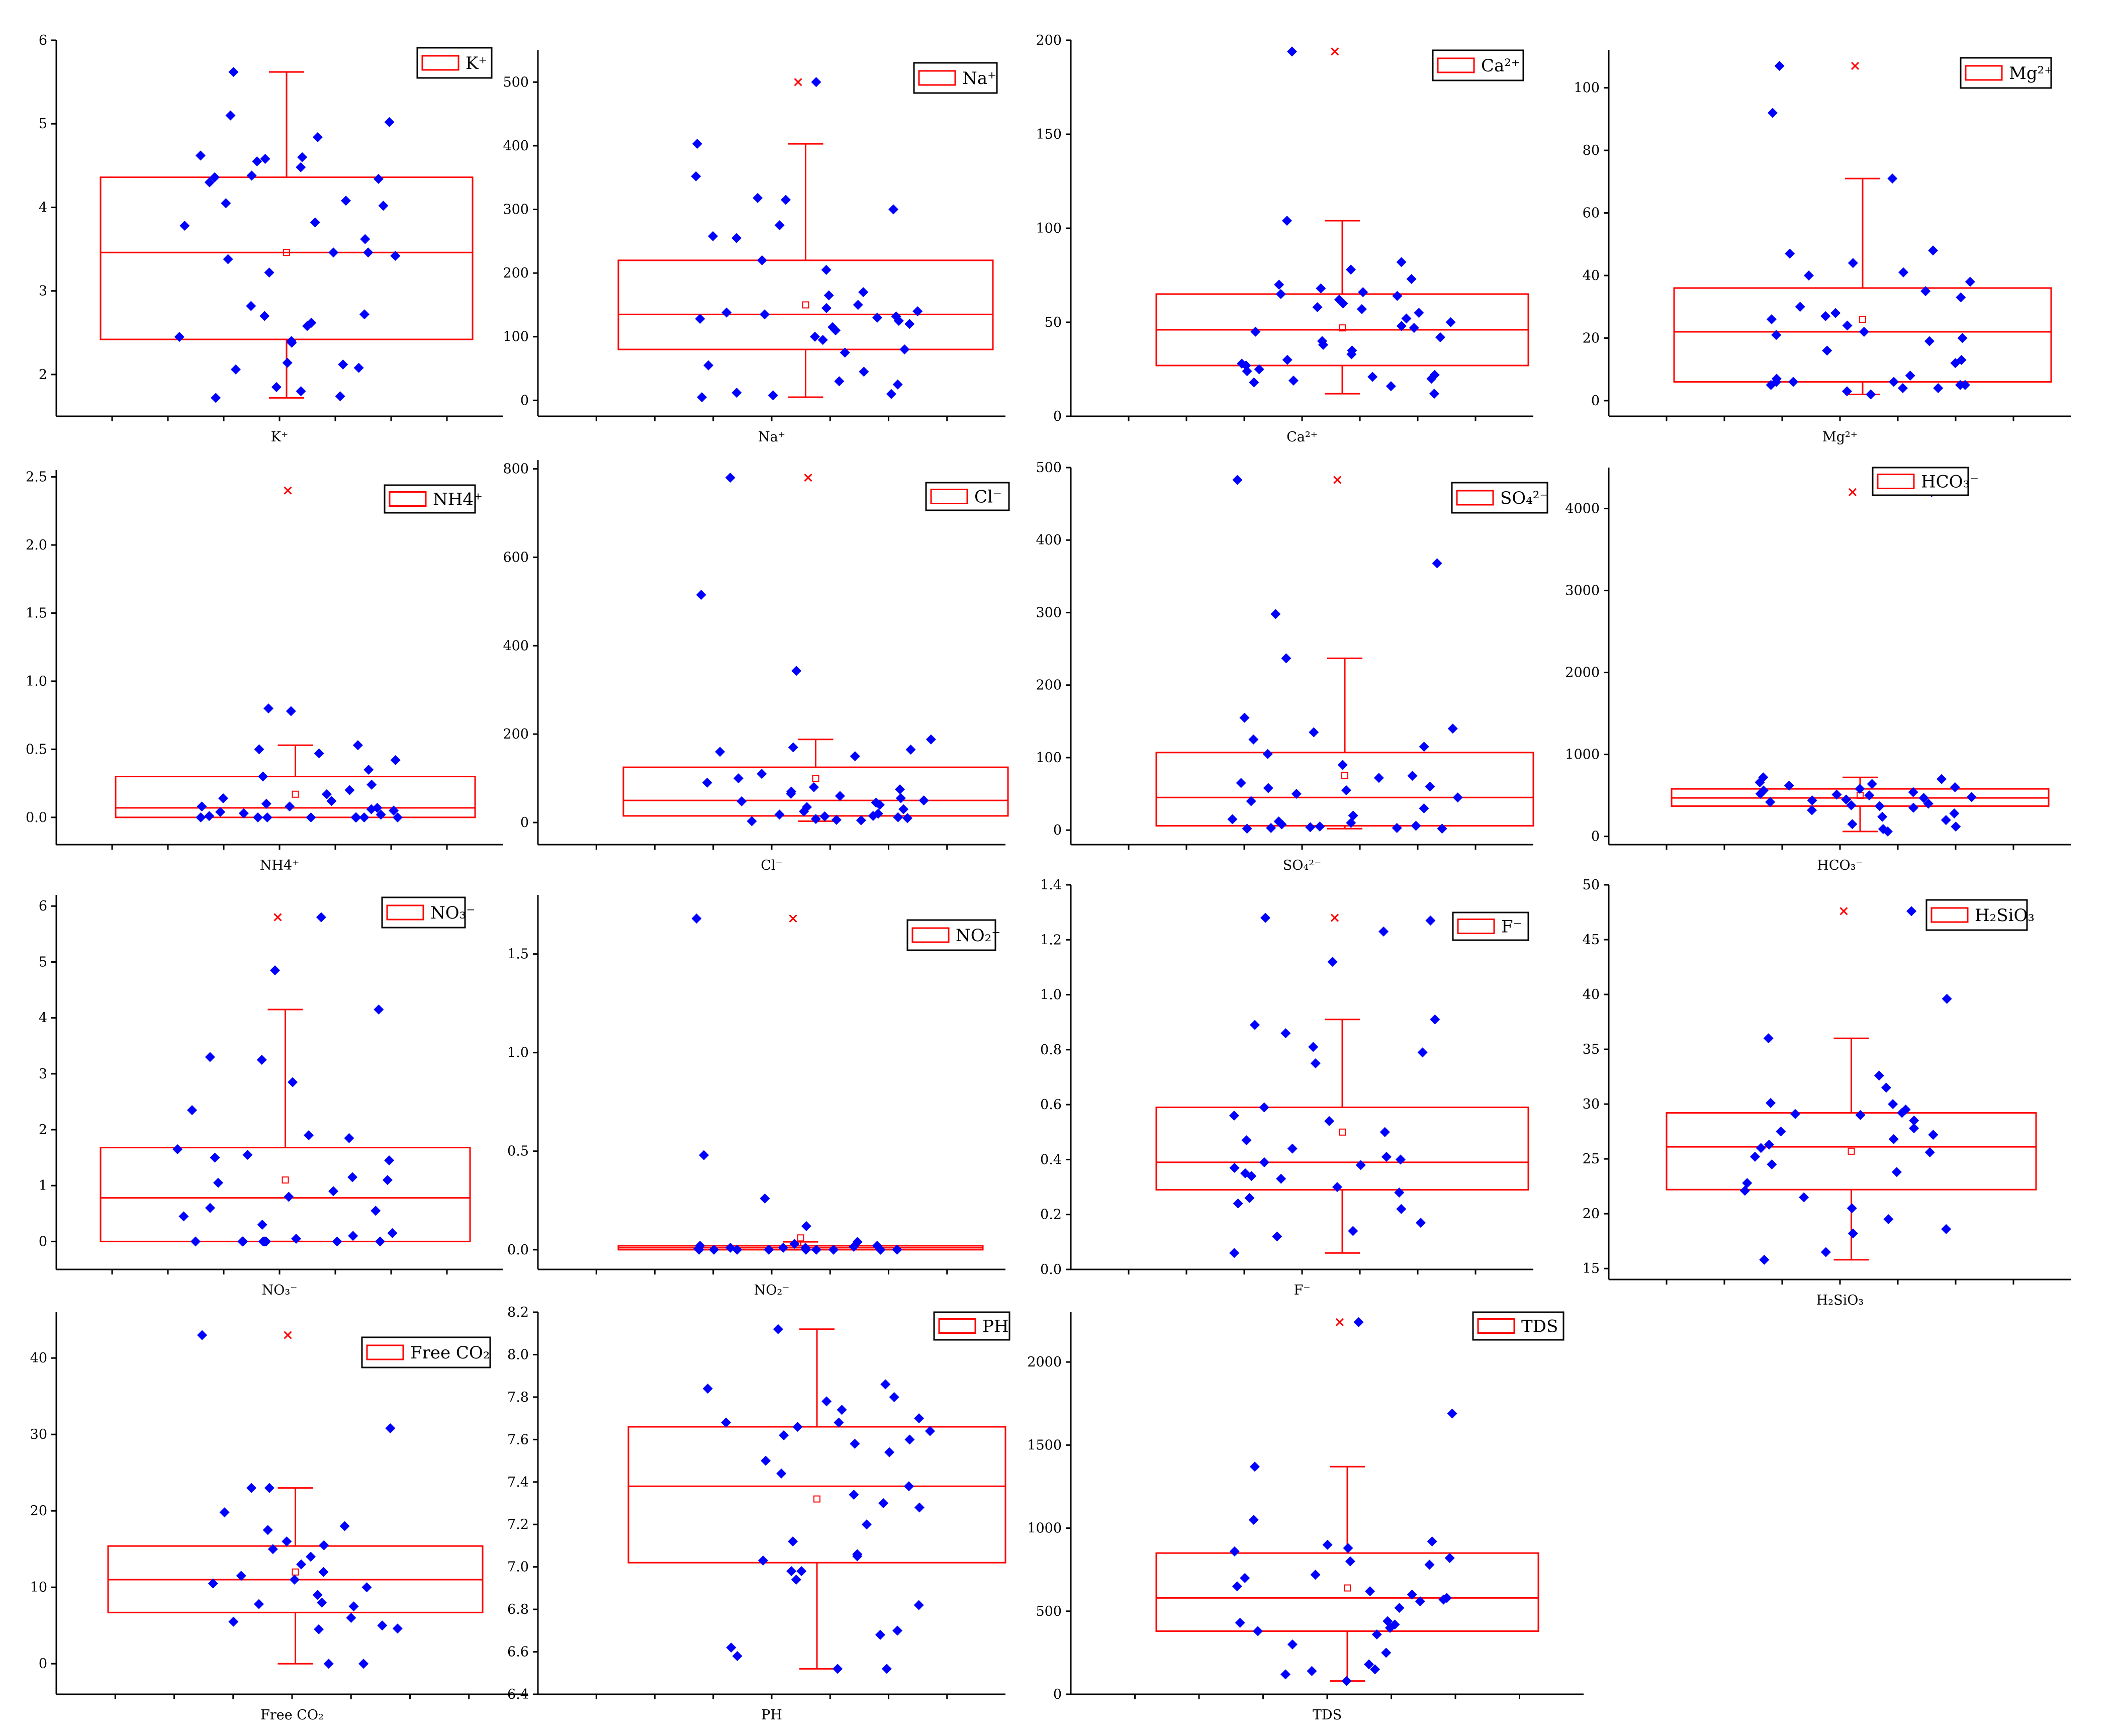  Describe the element at coordinates (995, 1327) in the screenshot. I see `legend-label: PH` at that location.